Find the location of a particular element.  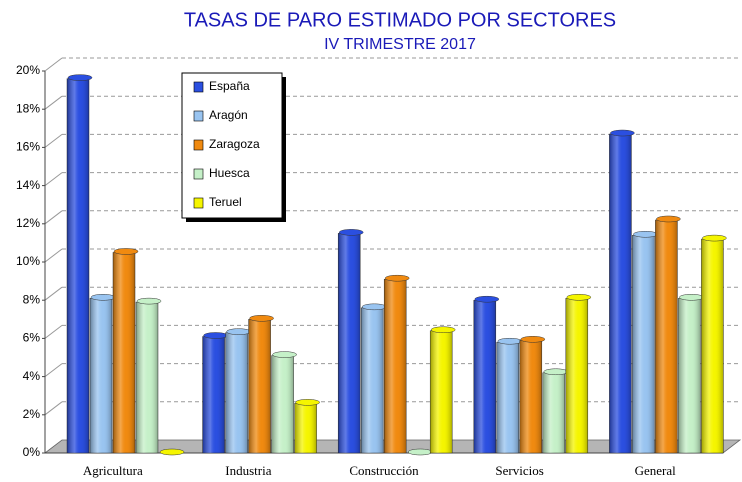

y-tick-label: 6% is located at coordinates (32, 338).